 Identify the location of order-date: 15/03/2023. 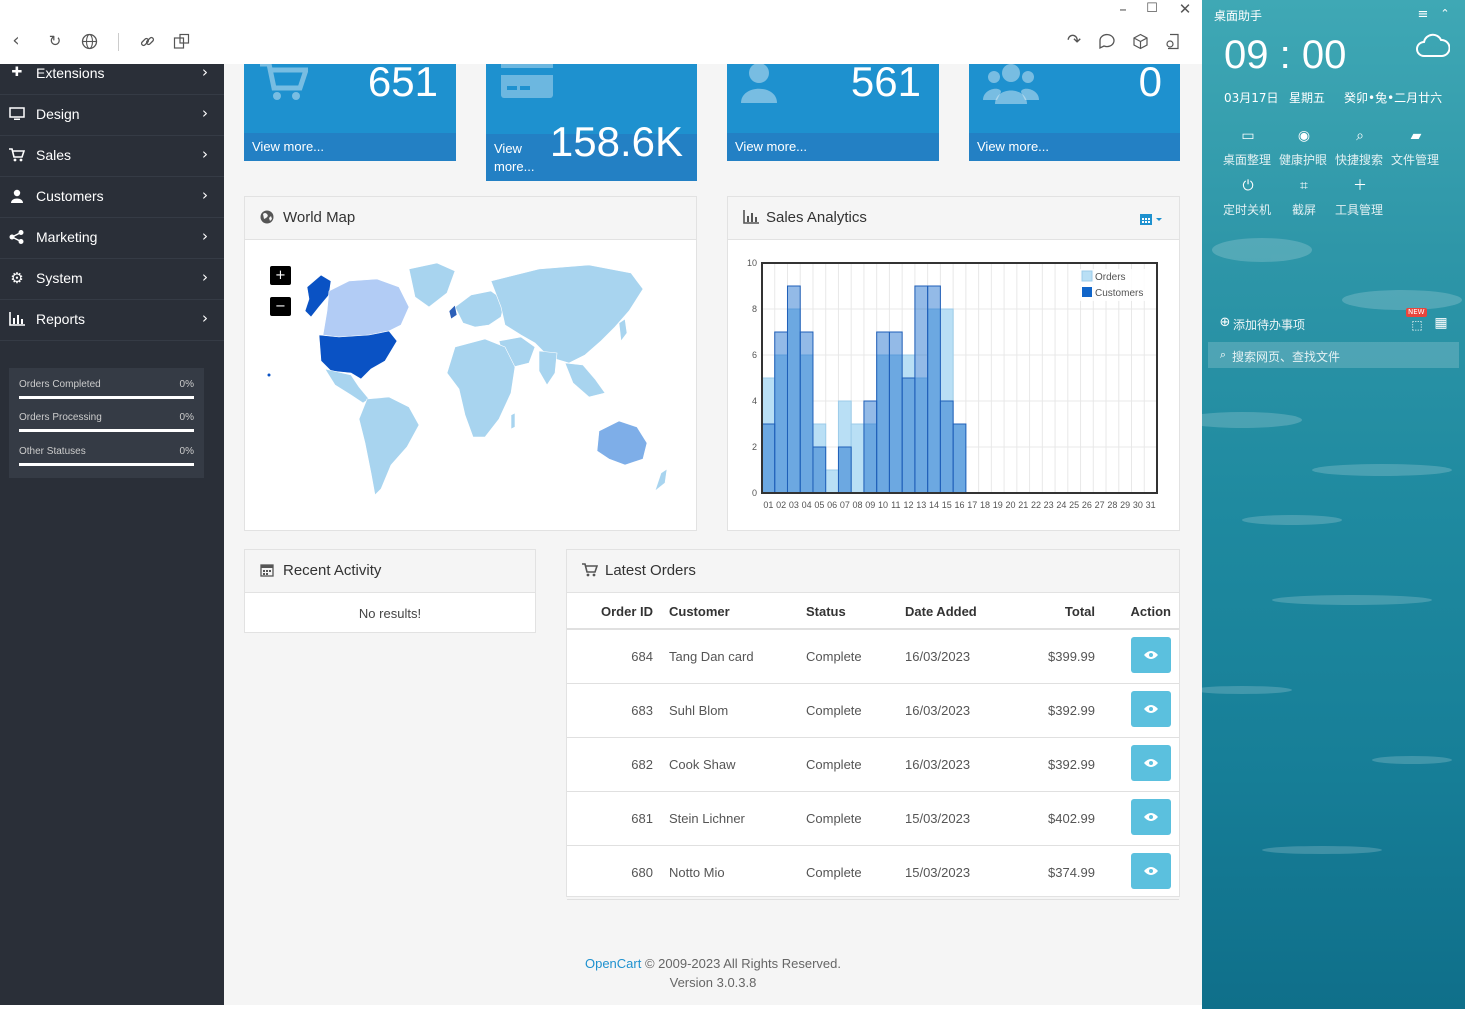
(947, 872).